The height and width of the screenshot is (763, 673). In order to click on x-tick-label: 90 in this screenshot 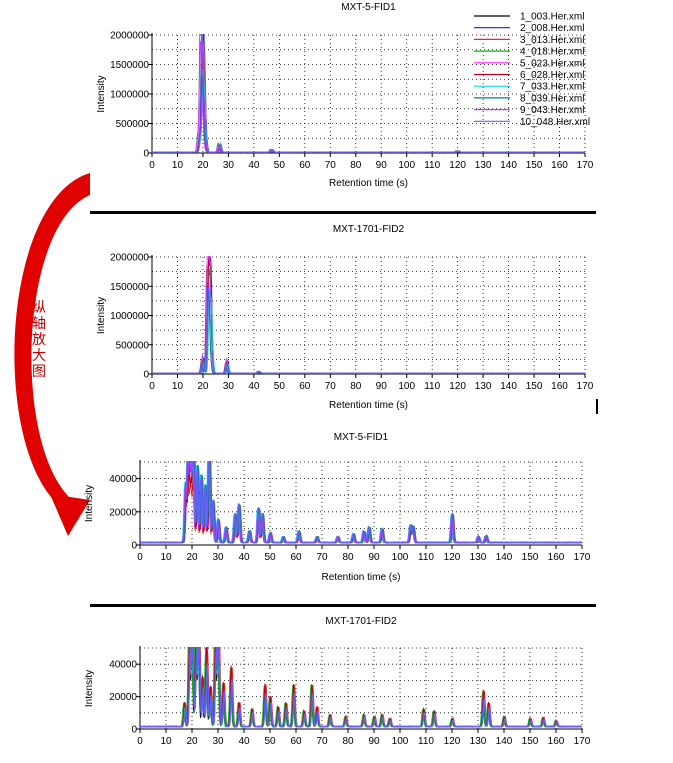, I will do `click(374, 741)`.